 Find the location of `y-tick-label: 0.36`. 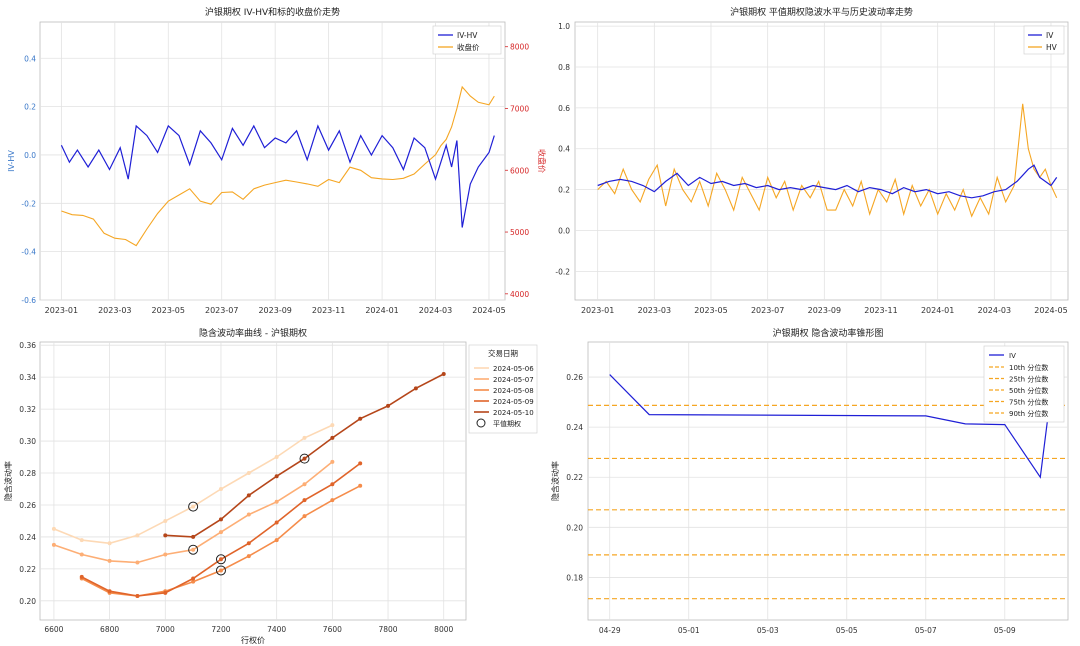

y-tick-label: 0.36 is located at coordinates (27, 345).